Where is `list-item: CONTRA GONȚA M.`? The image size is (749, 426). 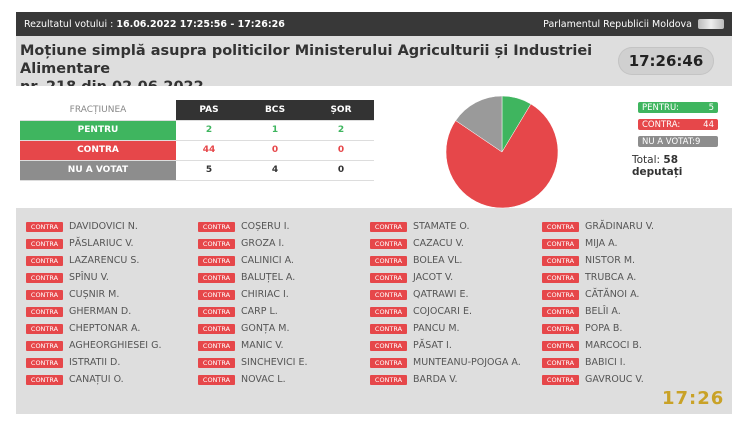
list-item: CONTRA GONȚA M. is located at coordinates (253, 328).